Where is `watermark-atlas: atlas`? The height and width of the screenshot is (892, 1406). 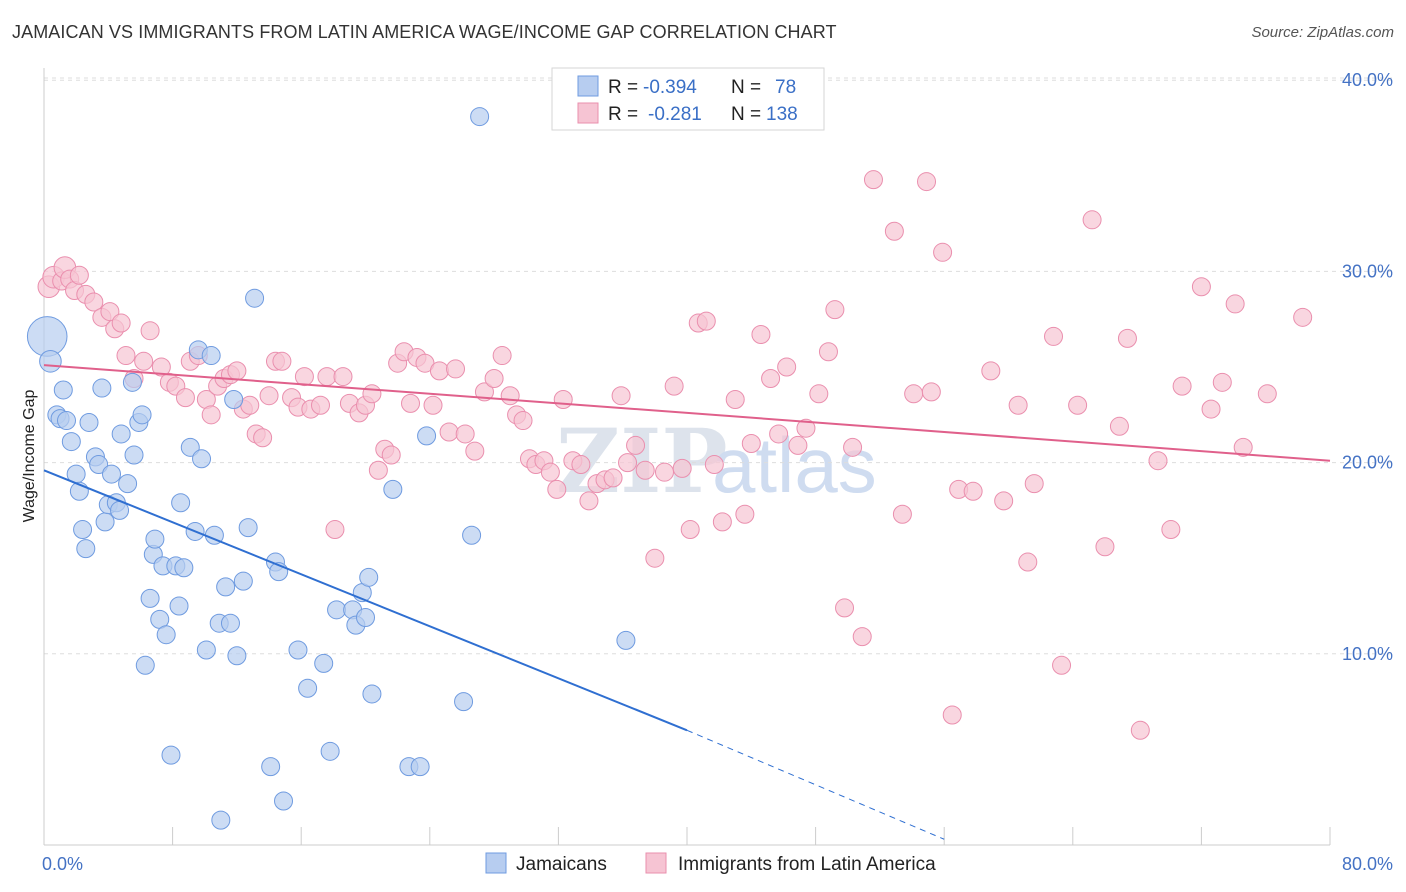 watermark-atlas: atlas is located at coordinates (794, 465).